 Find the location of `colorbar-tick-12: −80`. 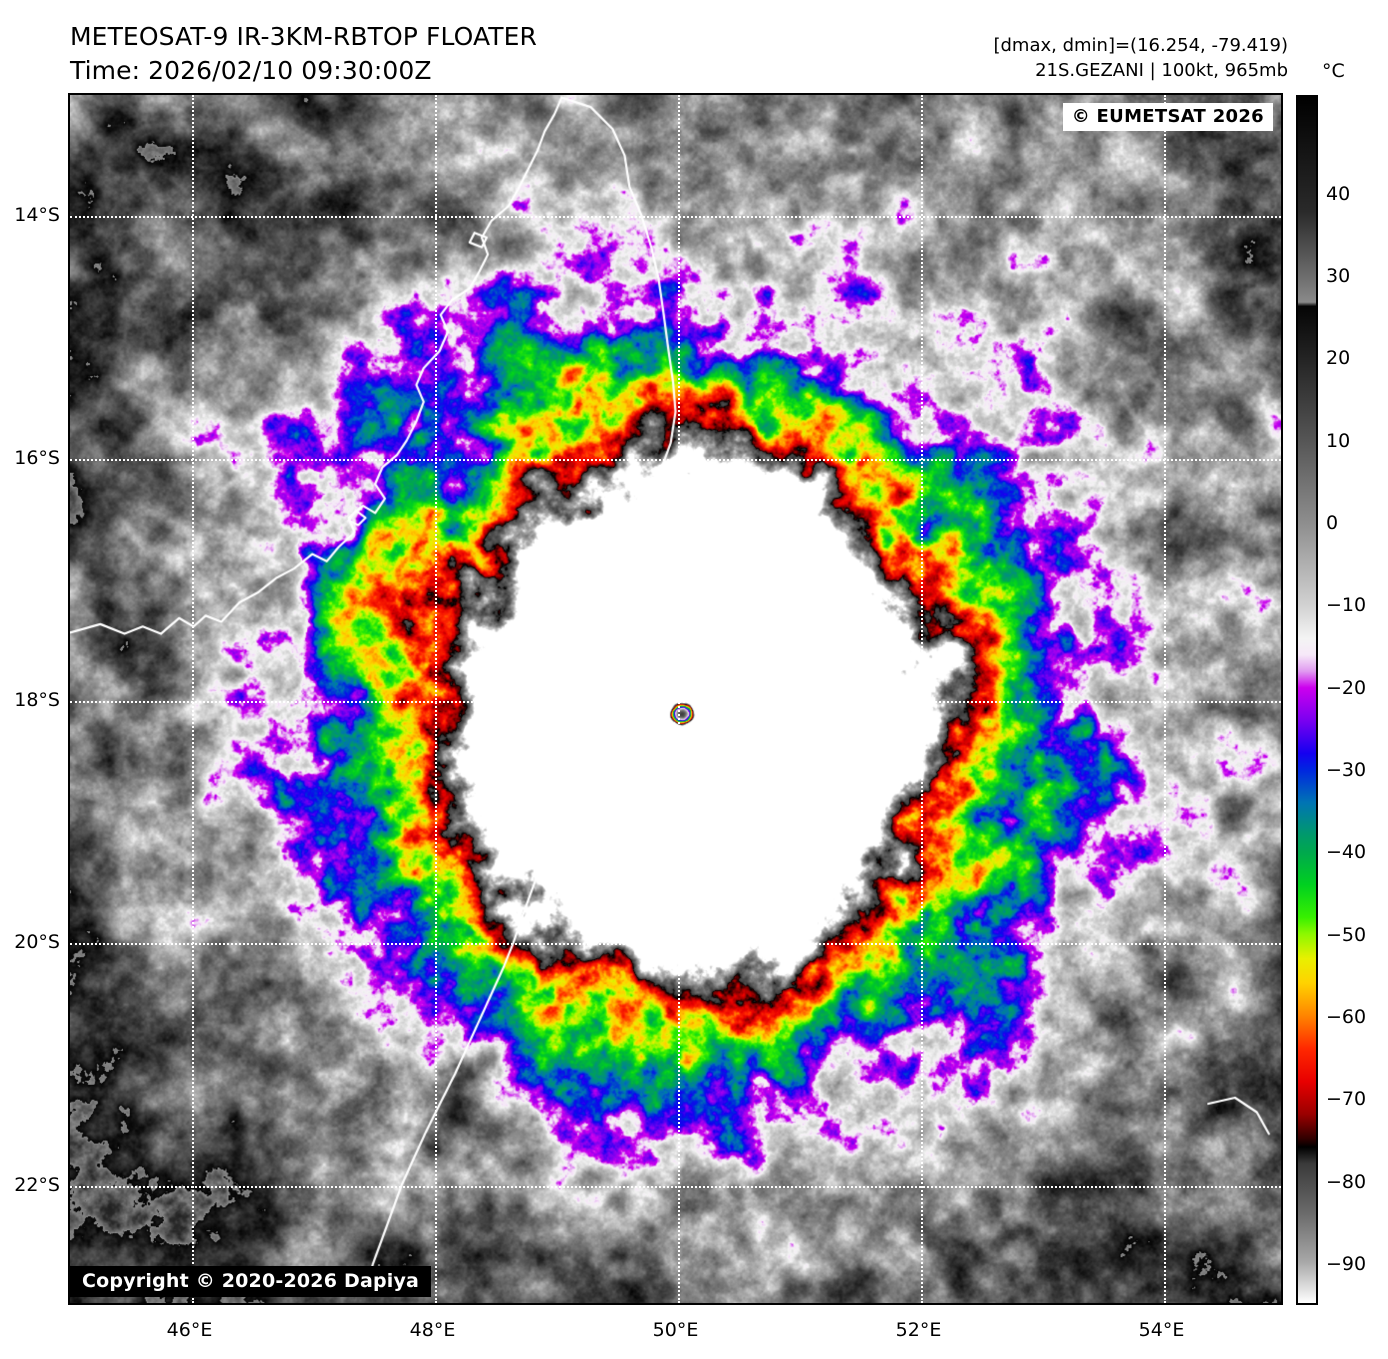

colorbar-tick-12: −80 is located at coordinates (1346, 1181).